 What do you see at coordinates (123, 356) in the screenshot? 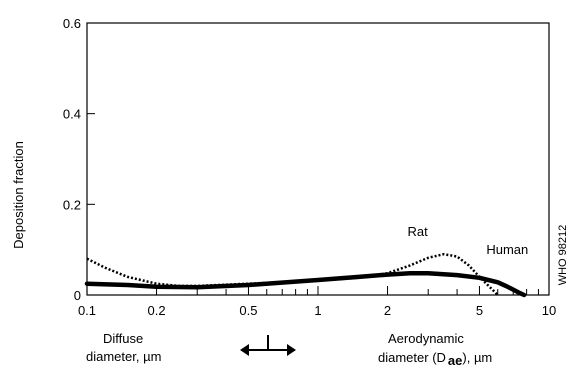
I see `x-axis-title-left-line2: diameter, µm` at bounding box center [123, 356].